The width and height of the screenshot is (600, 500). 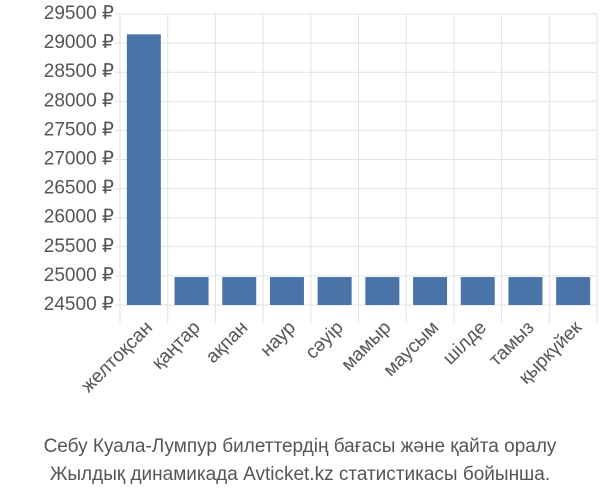 I want to click on x-tick-label: желтоқсан, so click(x=117, y=357).